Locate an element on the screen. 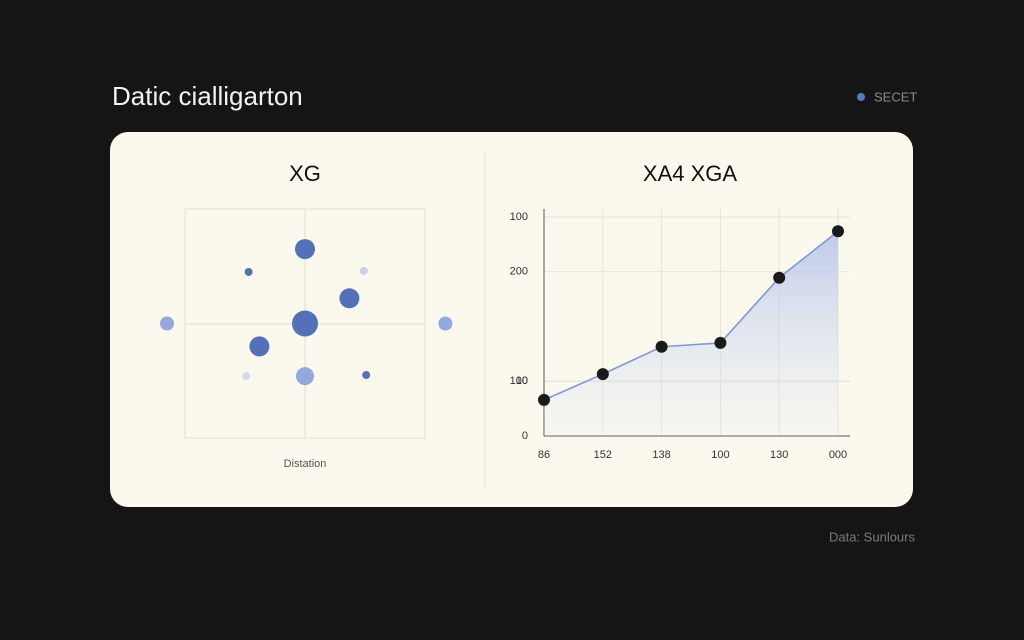  footer: Data: Sunlours is located at coordinates (872, 536).